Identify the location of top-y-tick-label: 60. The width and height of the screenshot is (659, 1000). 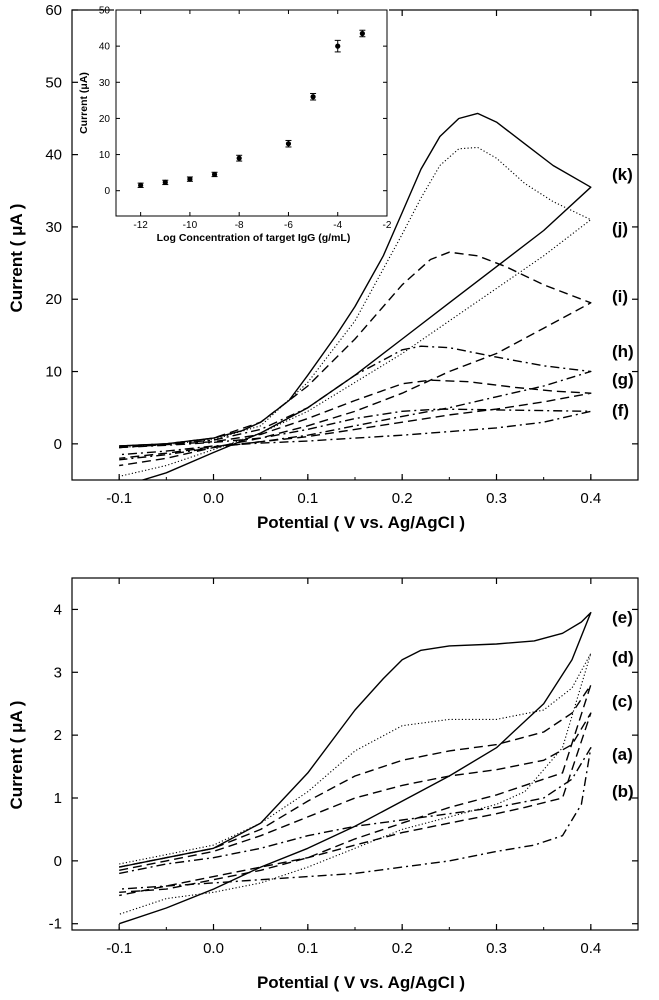
(53, 10).